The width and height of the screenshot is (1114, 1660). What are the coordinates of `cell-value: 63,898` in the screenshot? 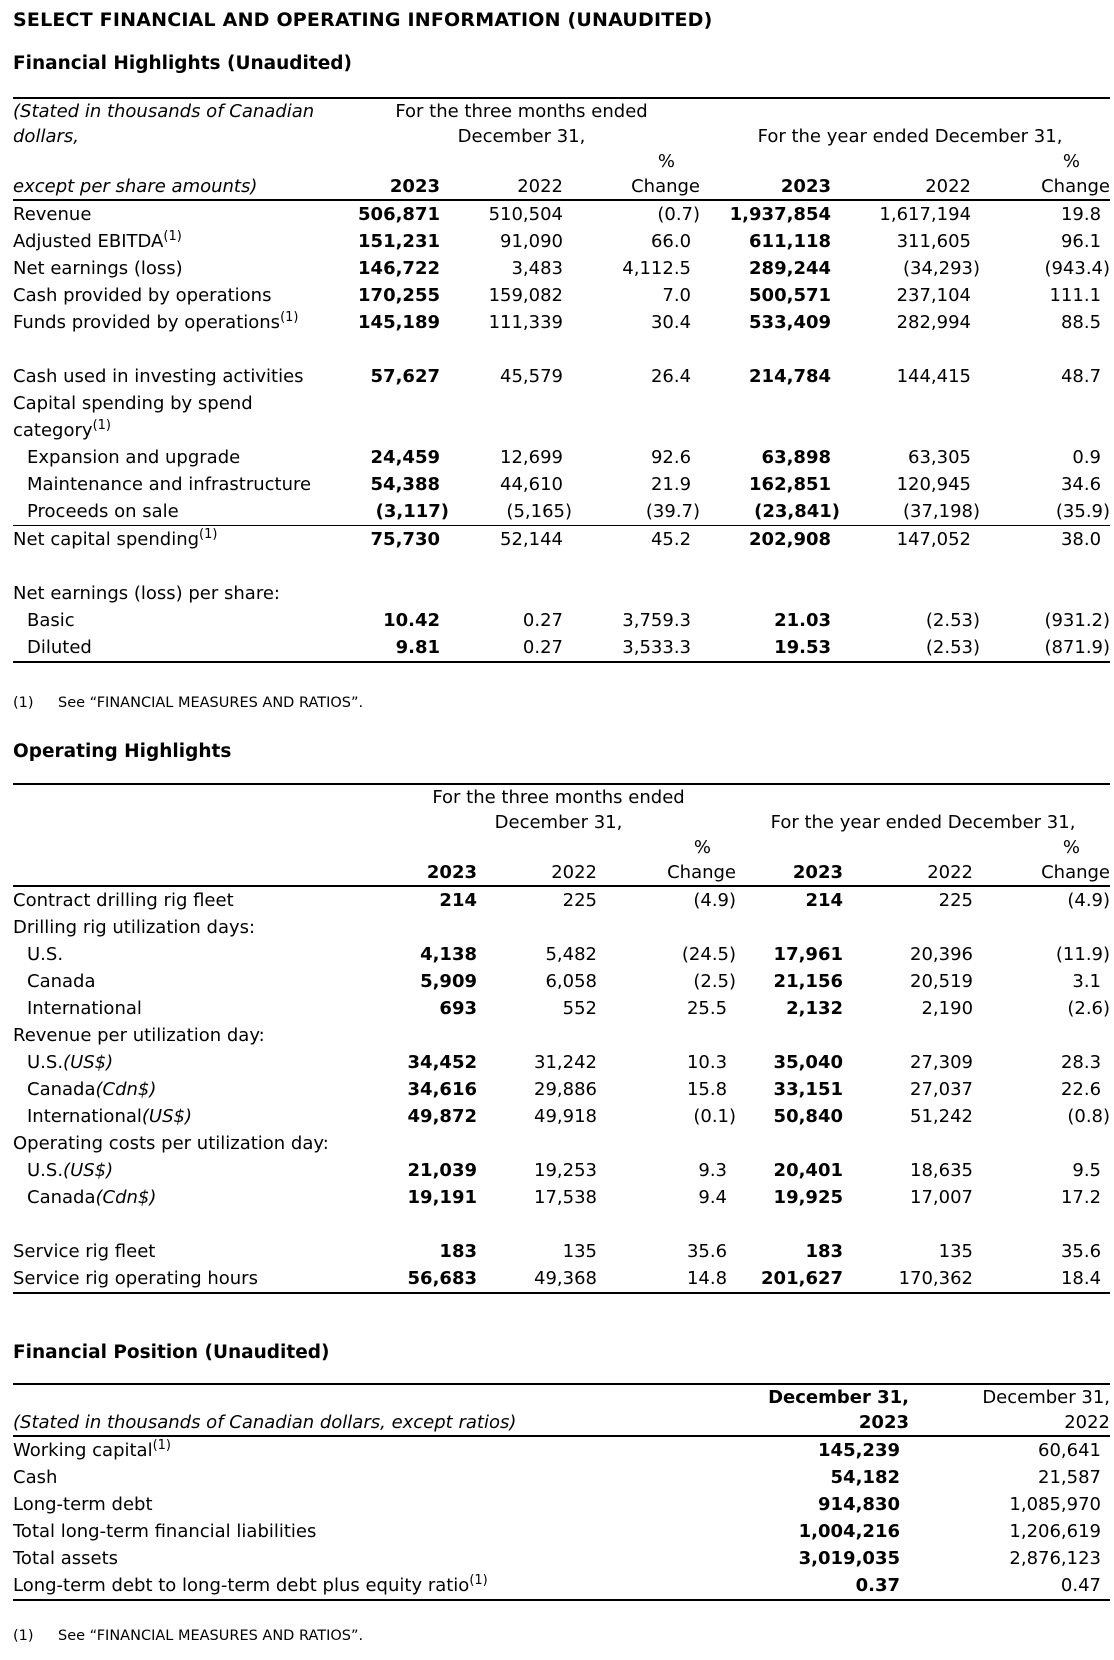 It's located at (796, 457).